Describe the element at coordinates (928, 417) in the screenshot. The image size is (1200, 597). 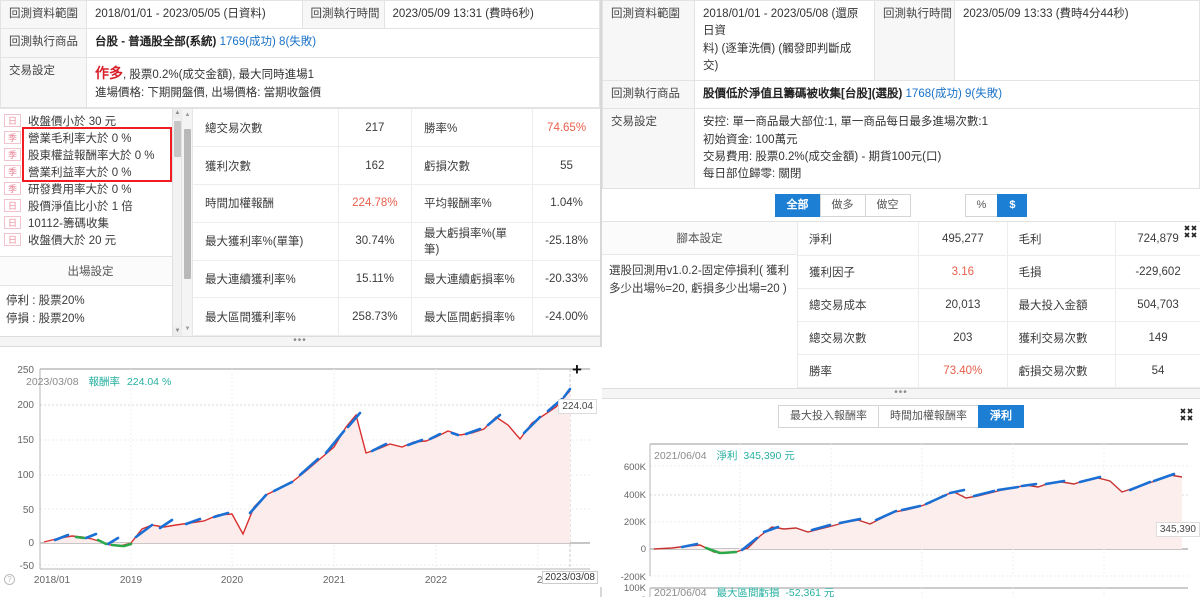
I see `tab-time-weighted-return: 時間加權報酬率` at that location.